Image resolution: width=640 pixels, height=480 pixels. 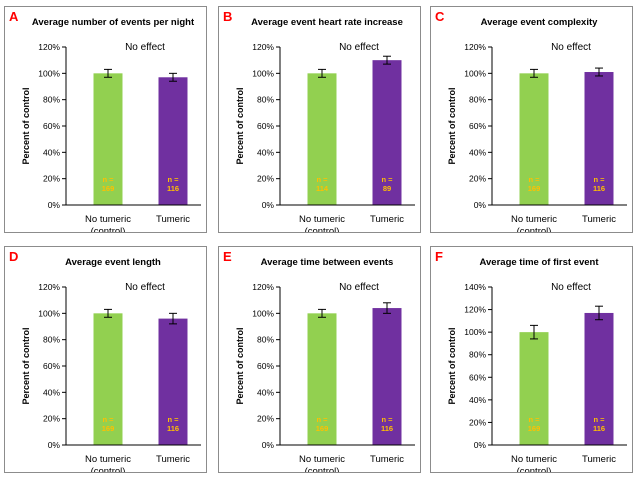 What do you see at coordinates (228, 16) in the screenshot?
I see `panel-letter: B` at bounding box center [228, 16].